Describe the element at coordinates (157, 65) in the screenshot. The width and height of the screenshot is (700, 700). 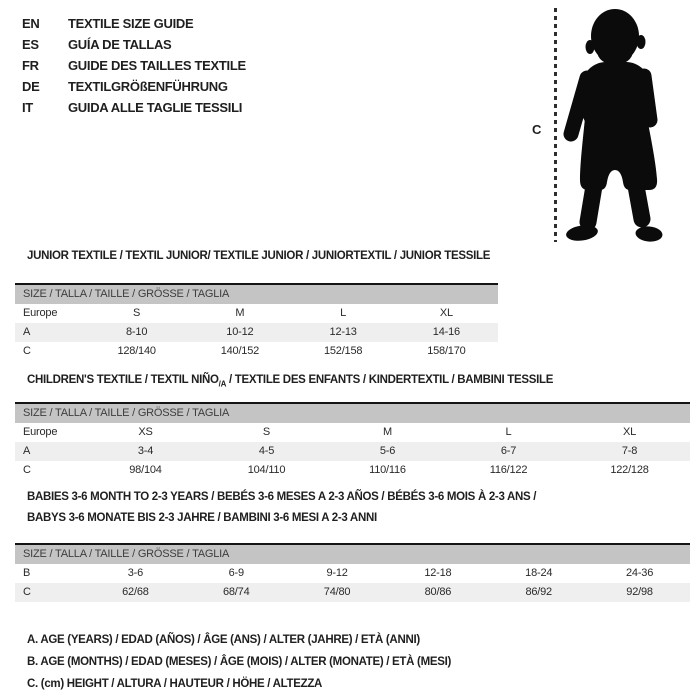
I see `language-title: GUIDE DES TAILLES TEXTILE` at that location.